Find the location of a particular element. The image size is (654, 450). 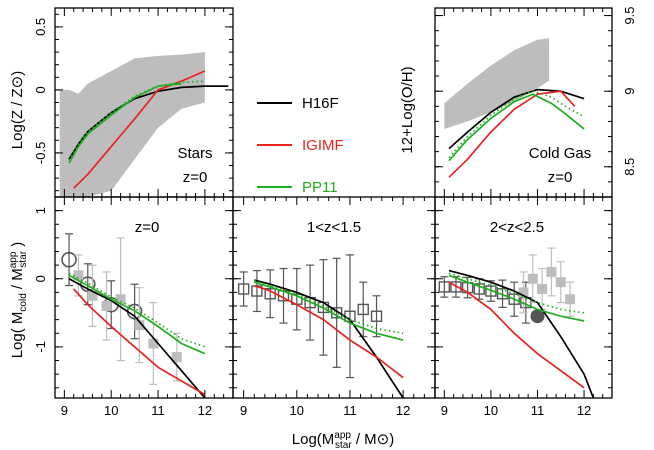

panel-label-stars: Stars is located at coordinates (194, 153).